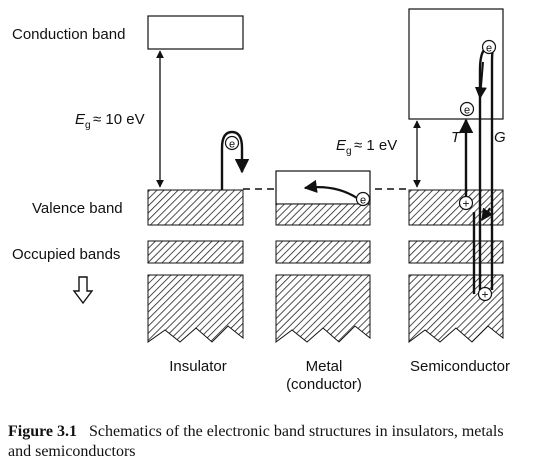 This screenshot has height=475, width=533. What do you see at coordinates (198, 366) in the screenshot?
I see `insulator-label: Insulator` at bounding box center [198, 366].